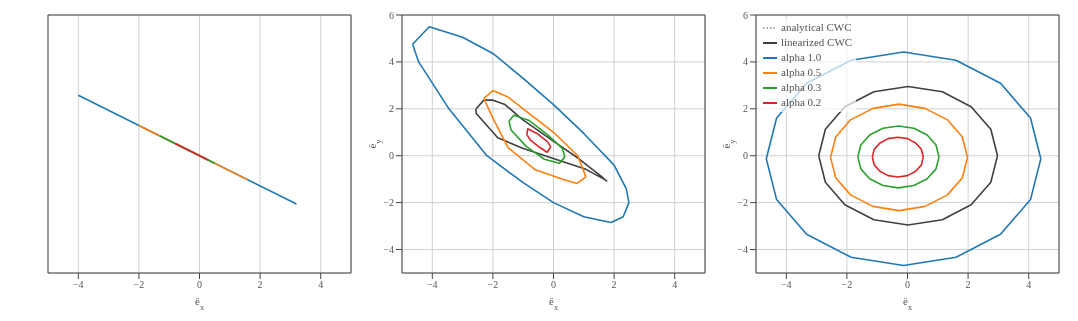  Describe the element at coordinates (801, 57) in the screenshot. I see `legend-label: alpha 1.0` at that location.